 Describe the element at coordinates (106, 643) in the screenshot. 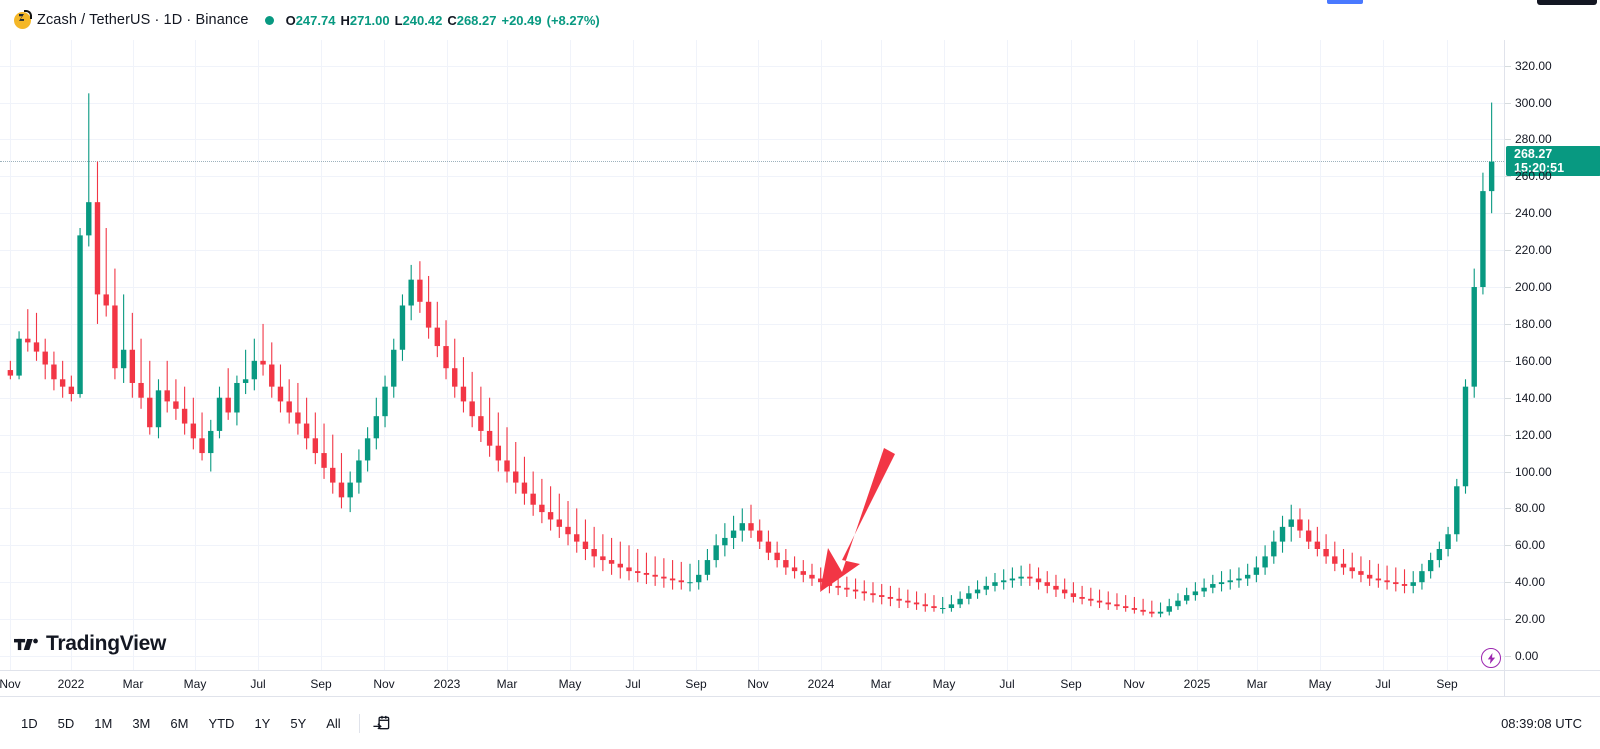

I see `watermark-label: TradingView` at that location.